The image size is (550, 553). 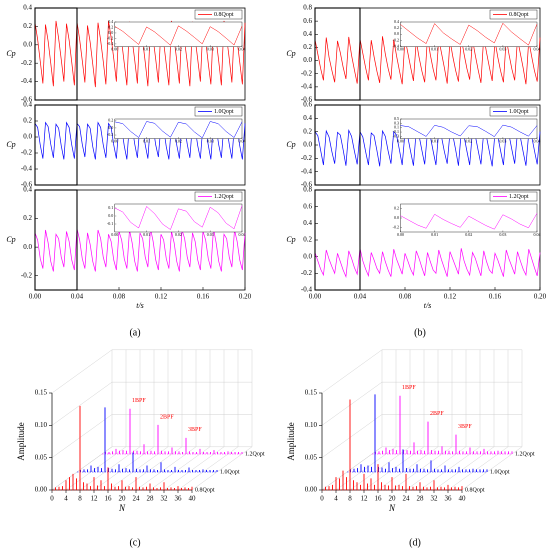 I want to click on x-tick-label: 0.16, so click(x=203, y=297).